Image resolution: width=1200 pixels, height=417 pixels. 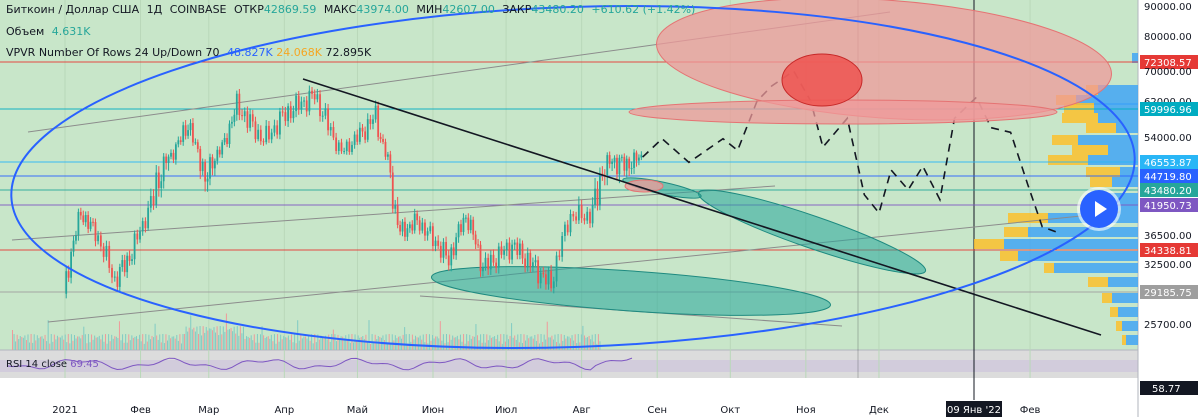 What do you see at coordinates (806, 410) in the screenshot?
I see `x-tick-label: Ноя` at bounding box center [806, 410].